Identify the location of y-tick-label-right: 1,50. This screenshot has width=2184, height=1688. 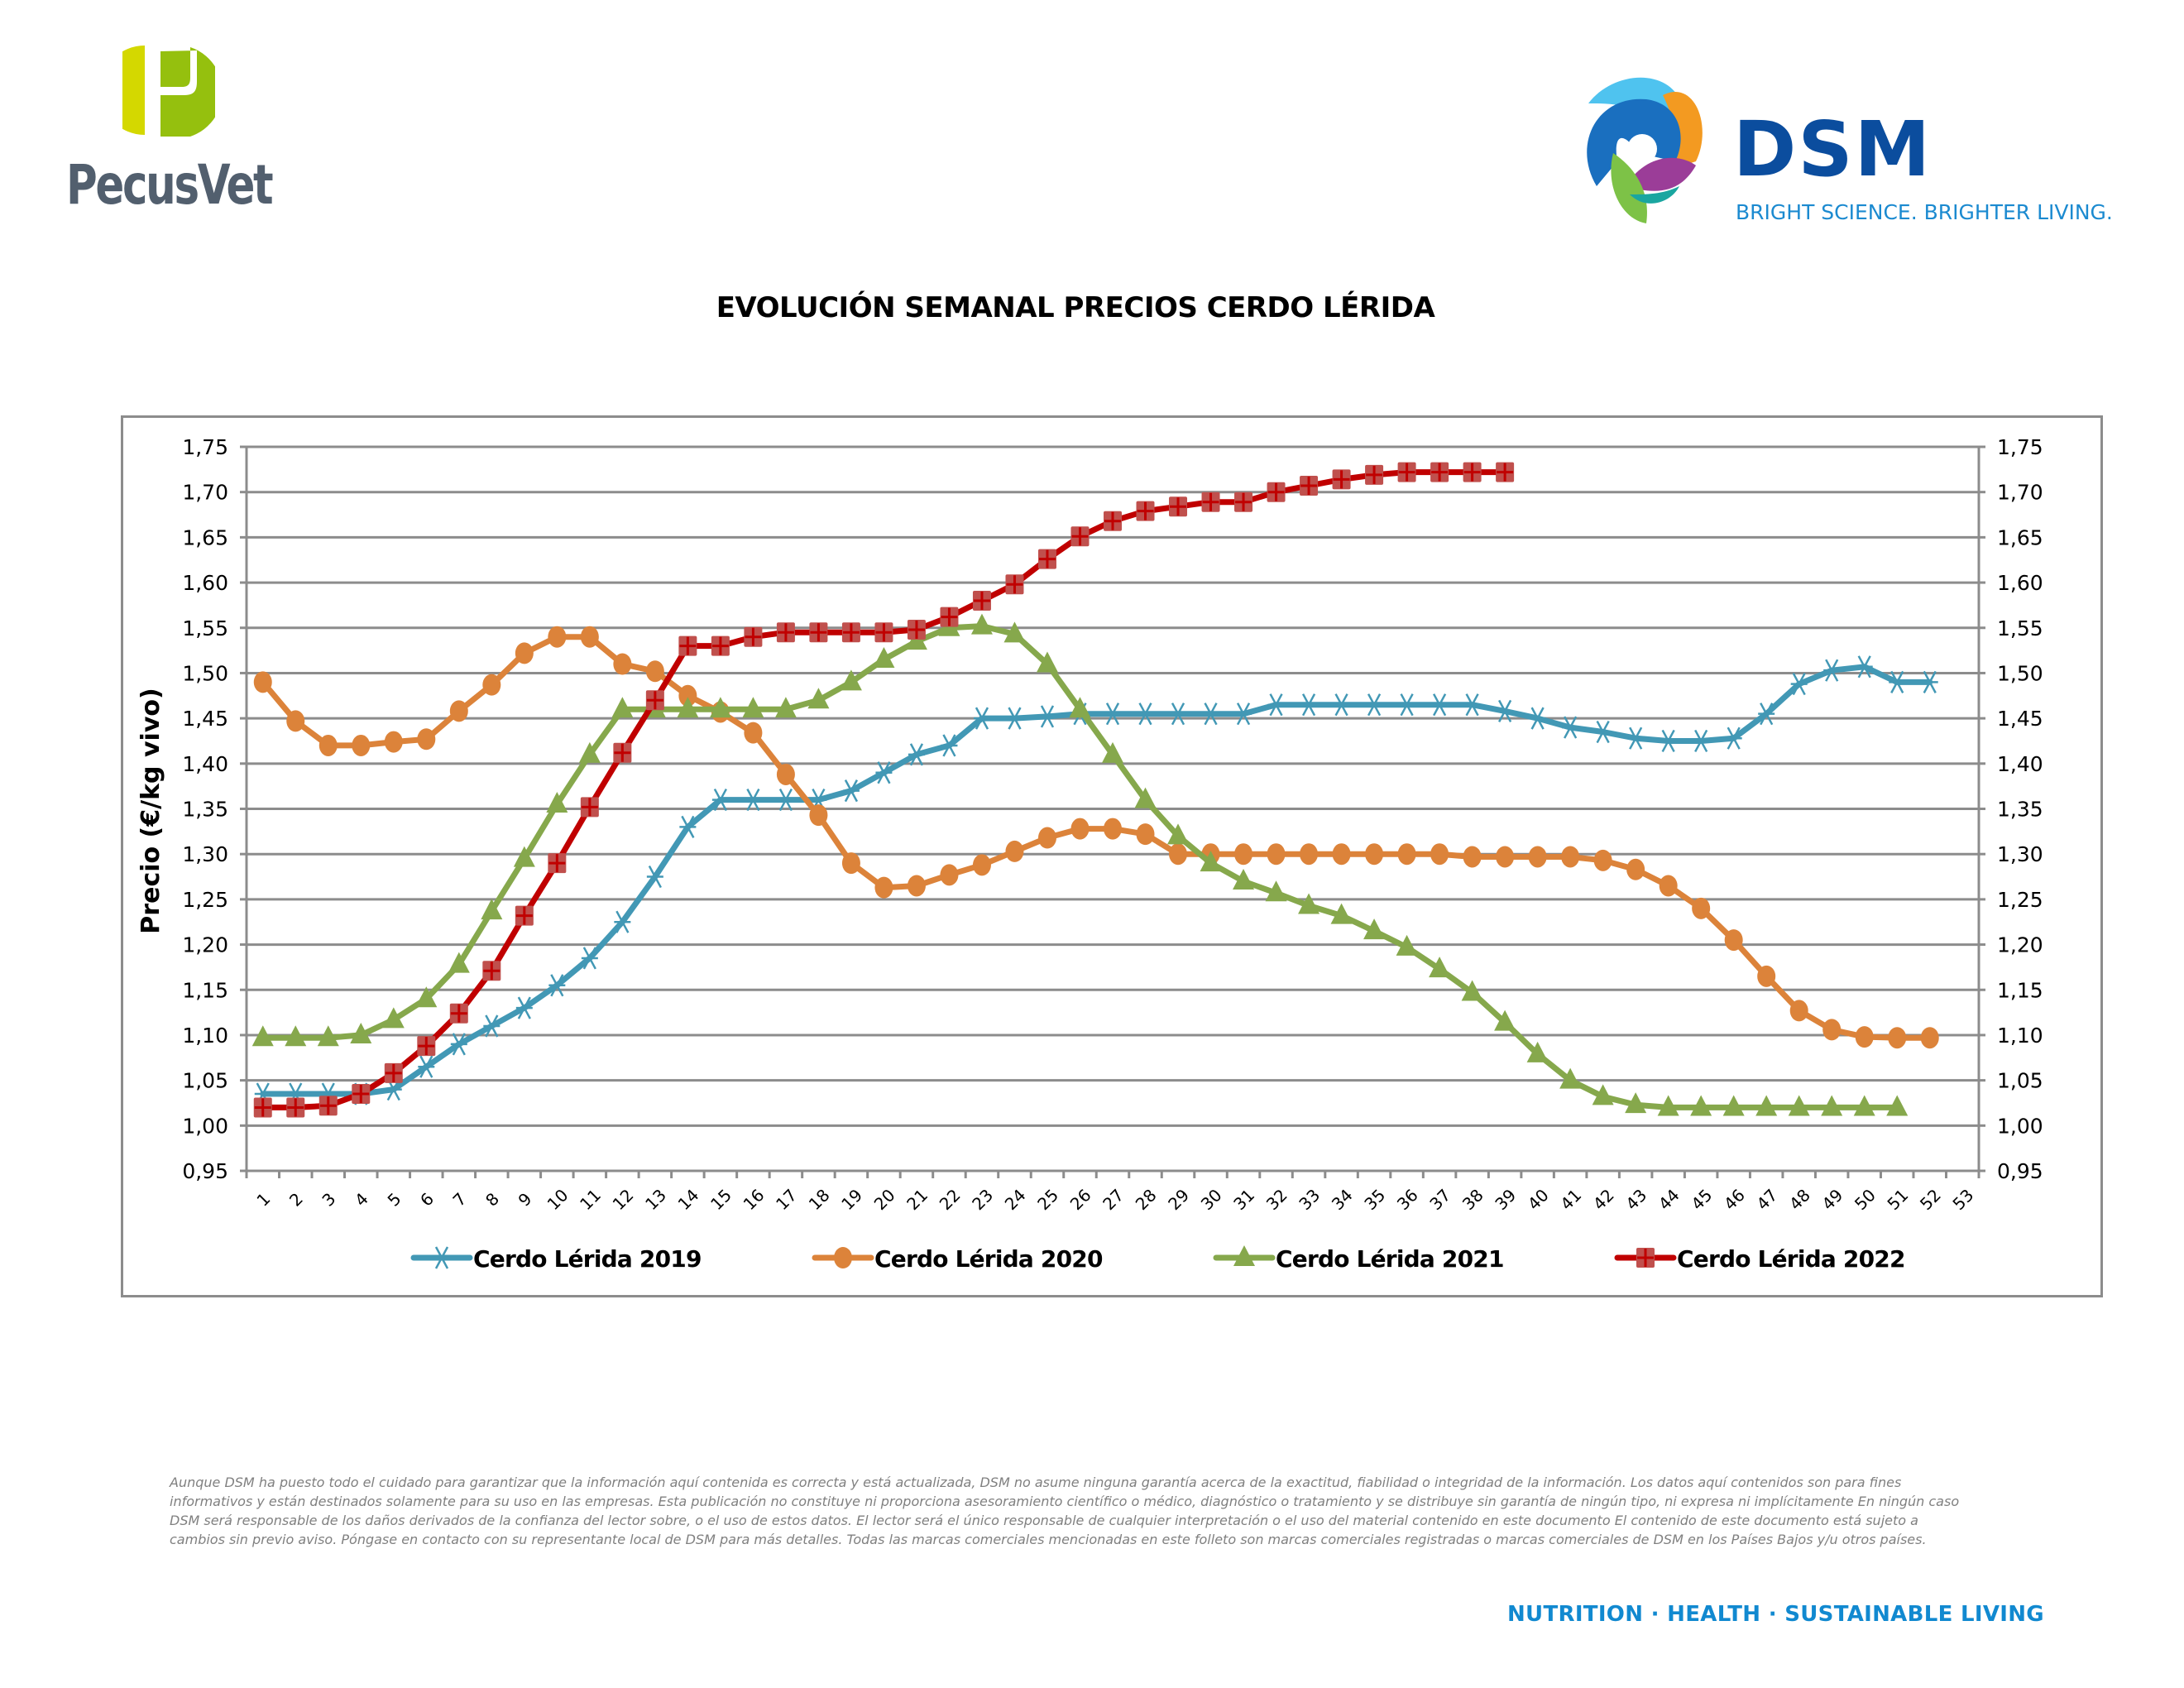
(2020, 673).